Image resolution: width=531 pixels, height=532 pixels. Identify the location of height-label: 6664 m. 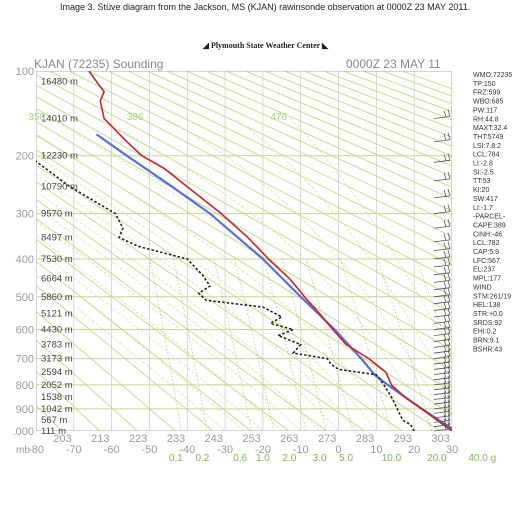
(57, 279).